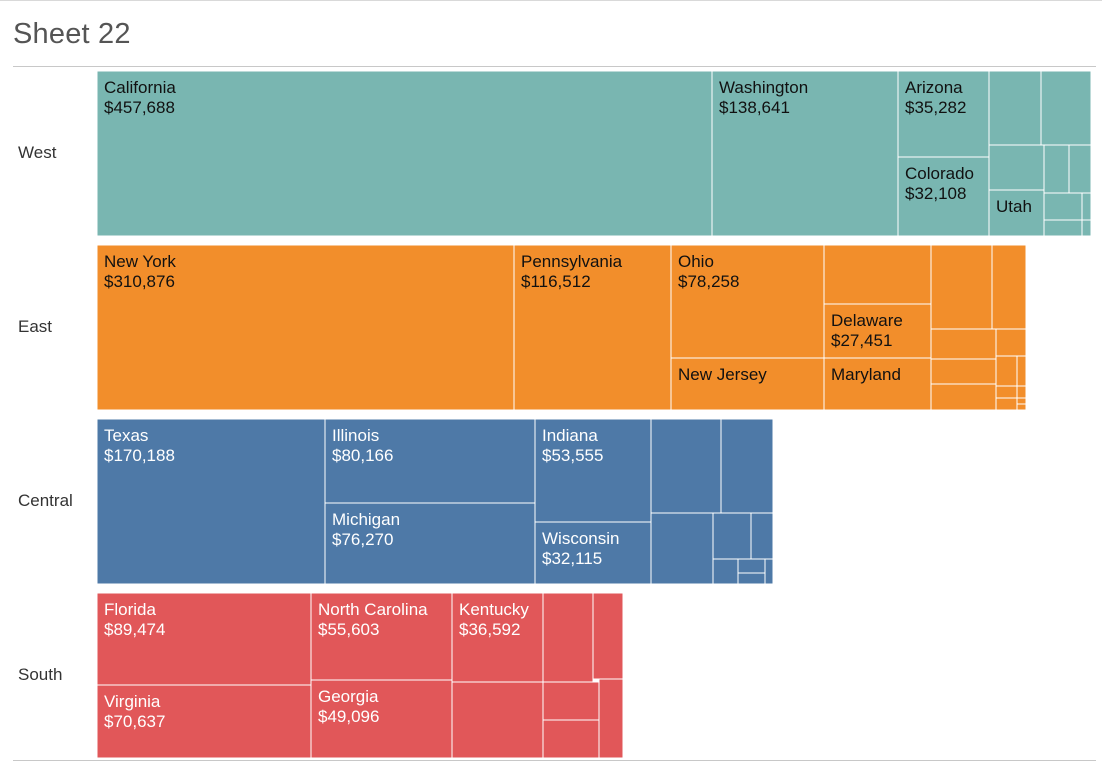  Describe the element at coordinates (572, 558) in the screenshot. I see `value-wisconsin: $32,115` at that location.